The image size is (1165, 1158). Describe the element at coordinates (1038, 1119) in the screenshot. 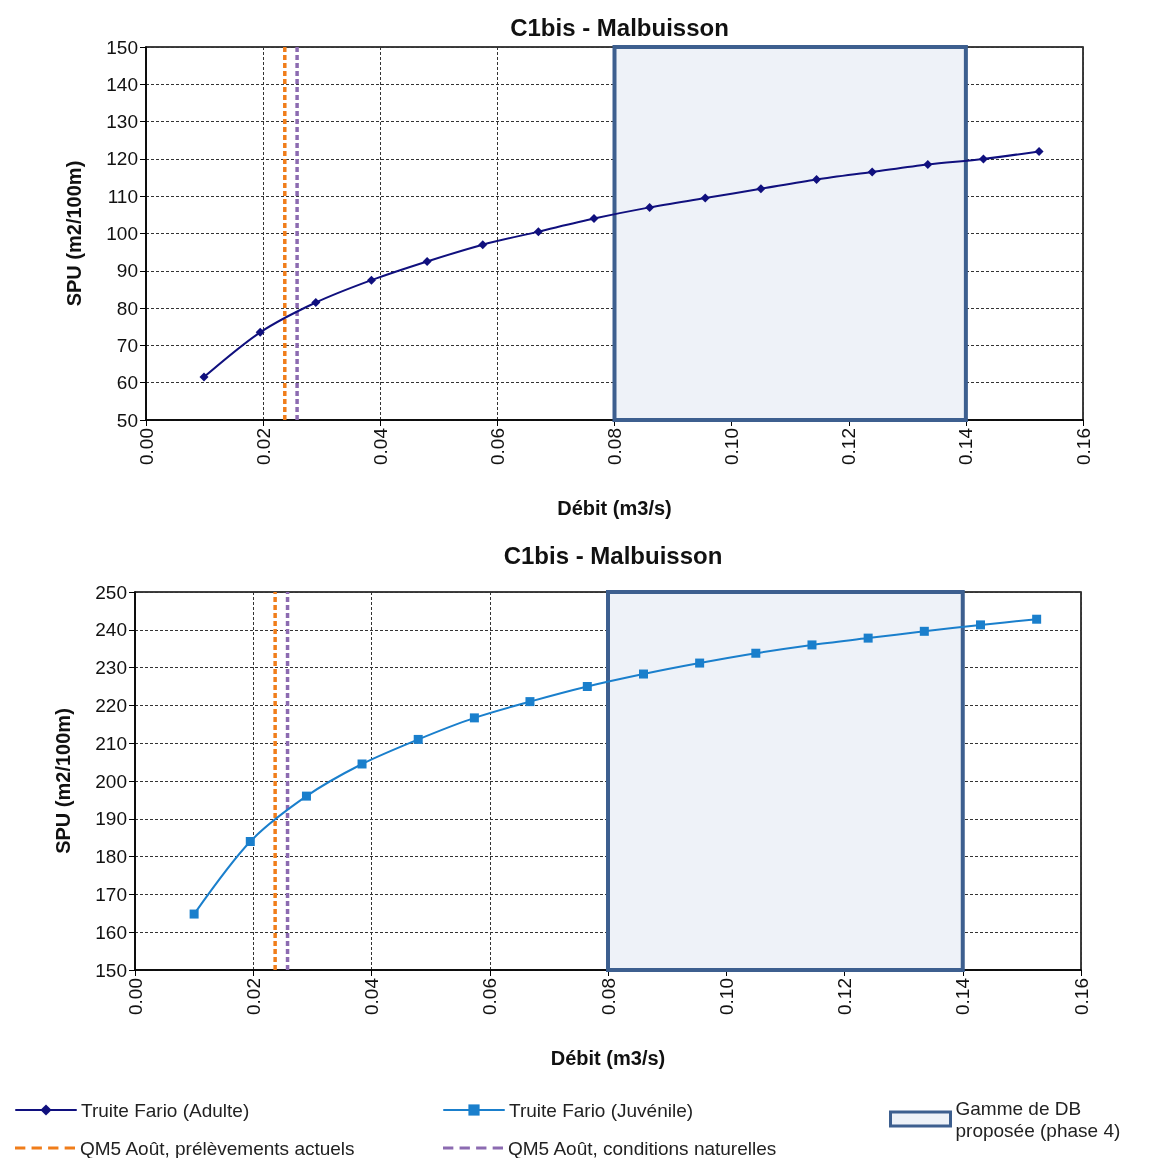

I see `legend-label: Gamme de DB proposée (phase 4)` at that location.